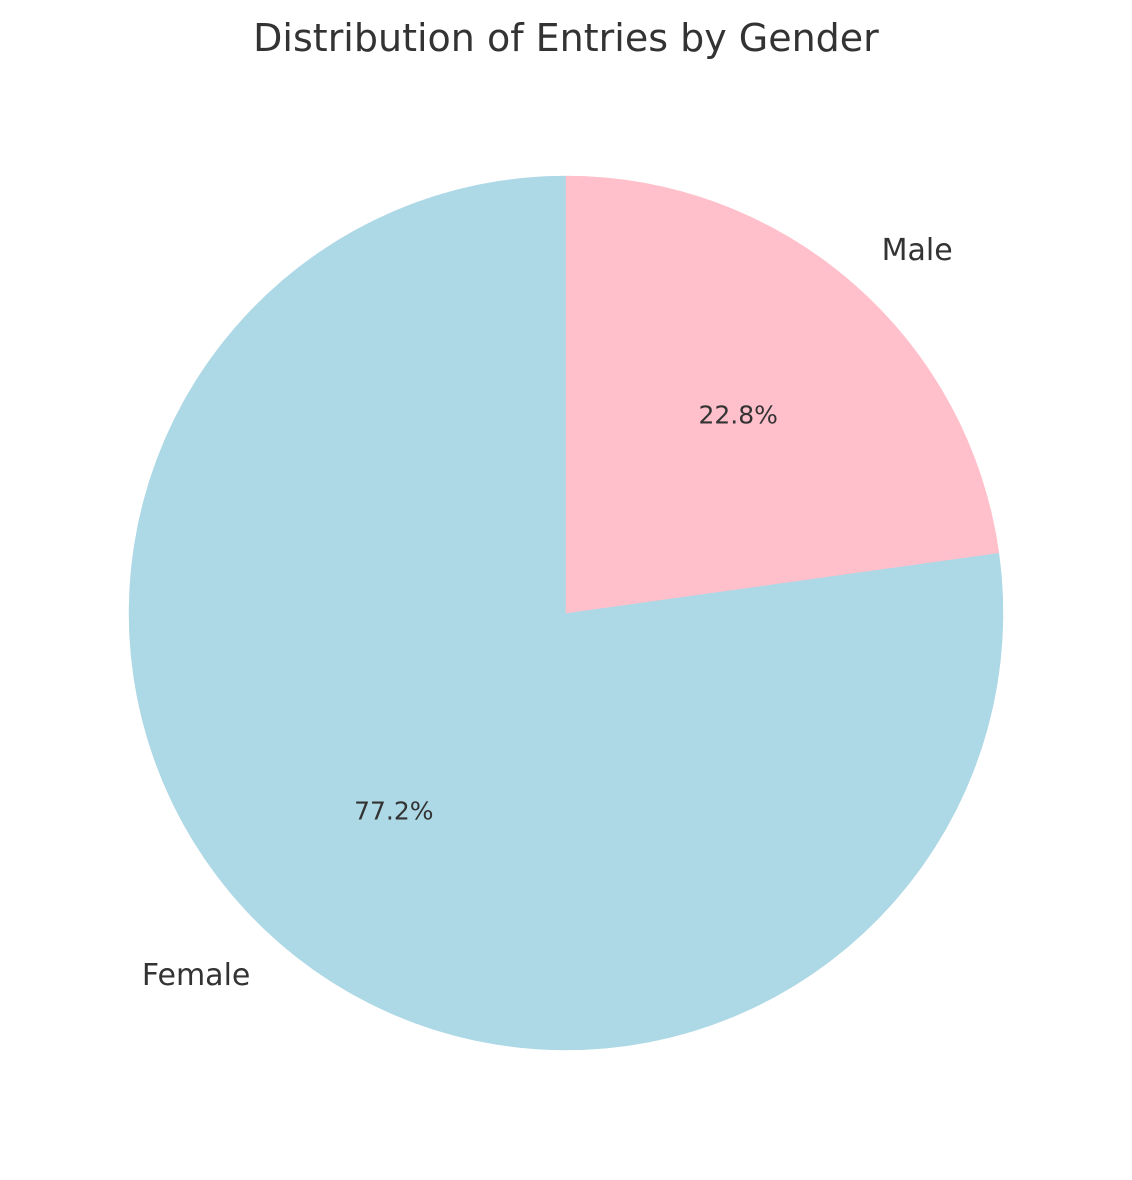  I want to click on pie-slice-male, so click(782, 394).